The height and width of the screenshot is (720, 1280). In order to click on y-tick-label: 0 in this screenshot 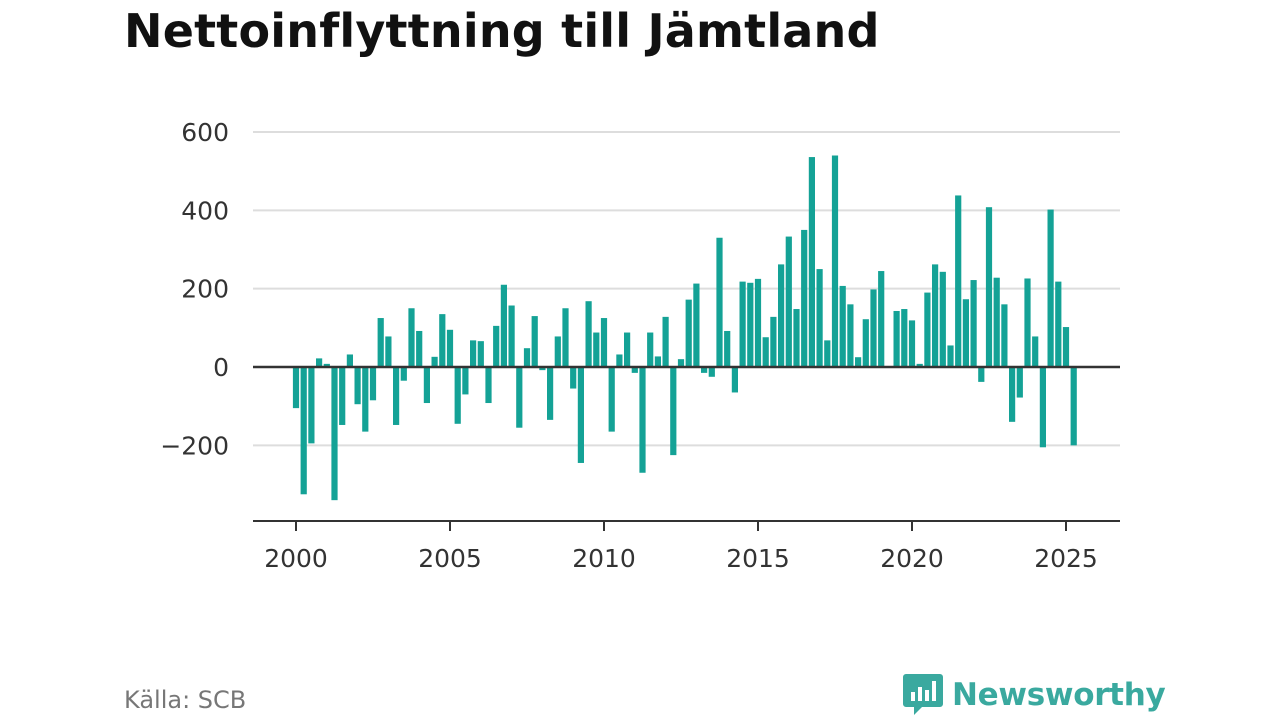, I will do `click(221, 367)`.